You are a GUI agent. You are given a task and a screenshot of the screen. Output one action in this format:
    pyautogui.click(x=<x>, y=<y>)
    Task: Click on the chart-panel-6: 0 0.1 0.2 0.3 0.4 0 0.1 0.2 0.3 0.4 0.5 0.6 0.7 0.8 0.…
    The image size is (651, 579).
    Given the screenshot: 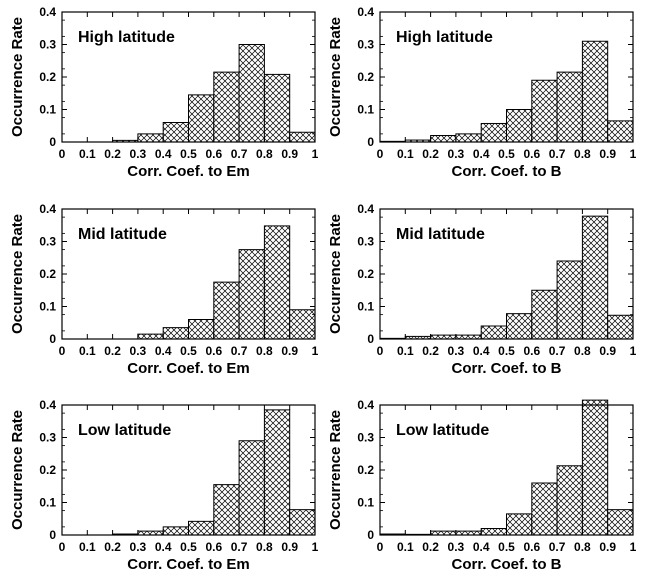 What is the action you would take?
    pyautogui.click(x=482, y=485)
    